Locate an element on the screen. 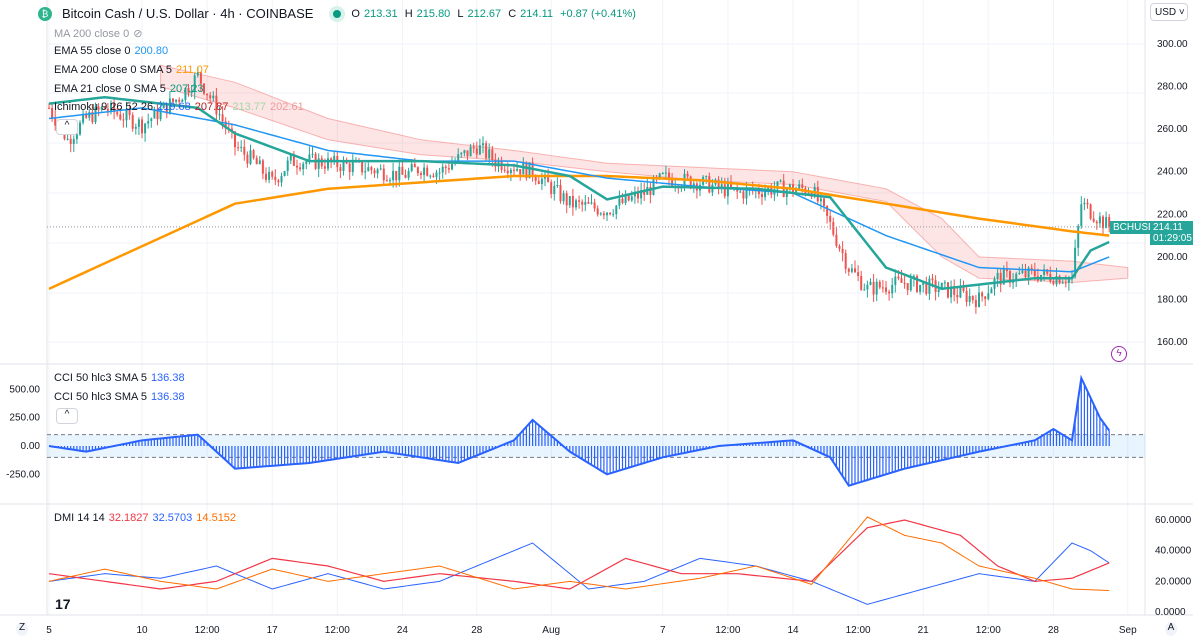 The width and height of the screenshot is (1193, 641). cci1-legend: CCI 50 hlc3 SMA 5 136.38 is located at coordinates (121, 378).